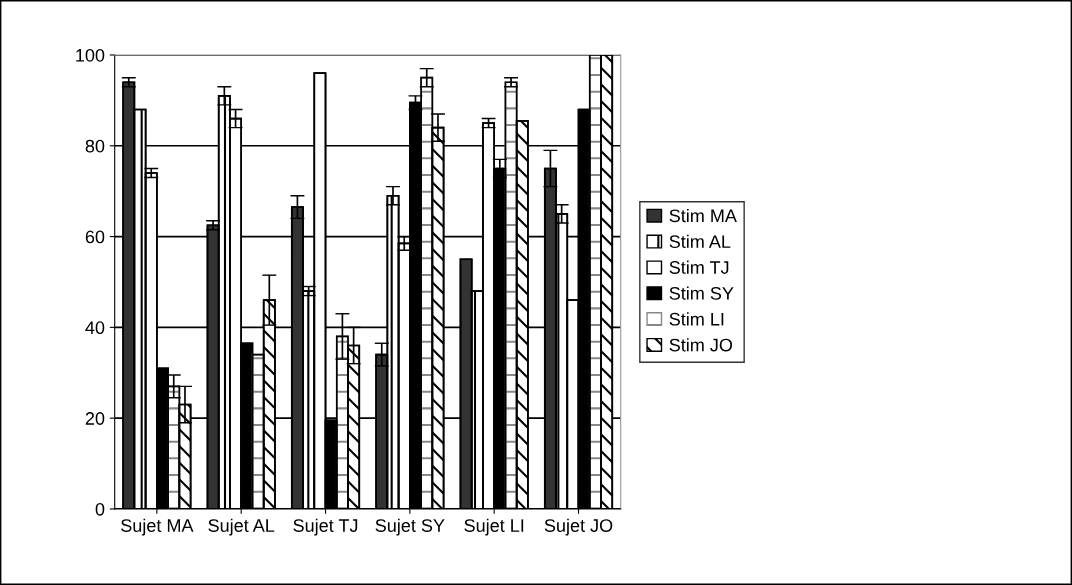 The height and width of the screenshot is (585, 1072). I want to click on x-tick-label: Sujet JO, so click(578, 527).